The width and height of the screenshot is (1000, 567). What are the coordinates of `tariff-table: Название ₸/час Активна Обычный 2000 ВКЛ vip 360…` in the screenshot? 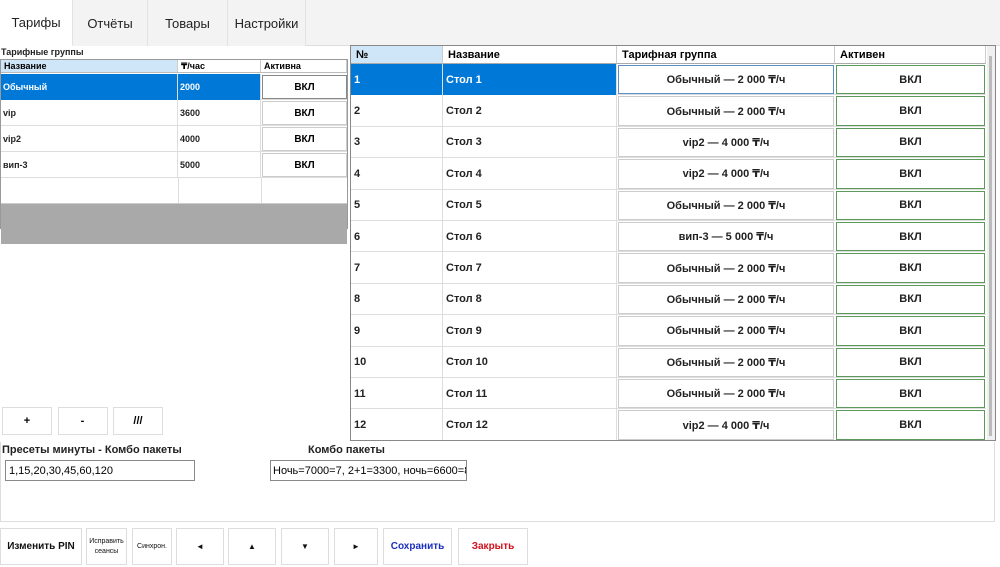 It's located at (174, 151).